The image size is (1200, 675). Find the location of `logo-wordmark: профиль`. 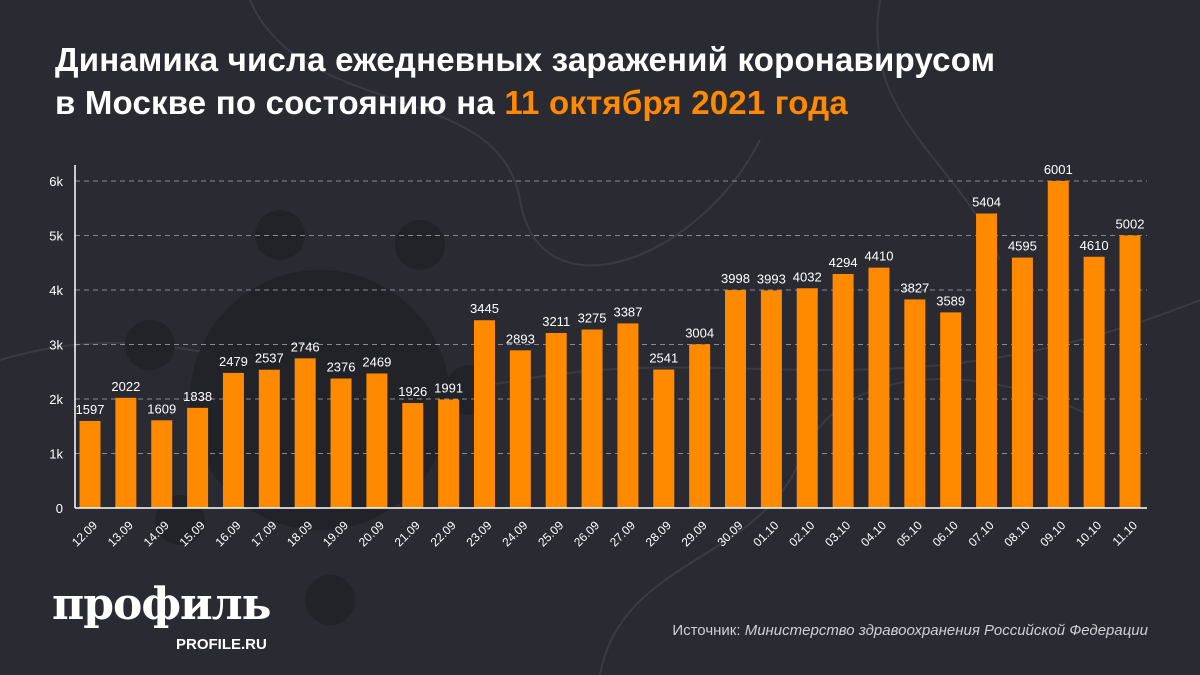

logo-wordmark: профиль is located at coordinates (162, 604).